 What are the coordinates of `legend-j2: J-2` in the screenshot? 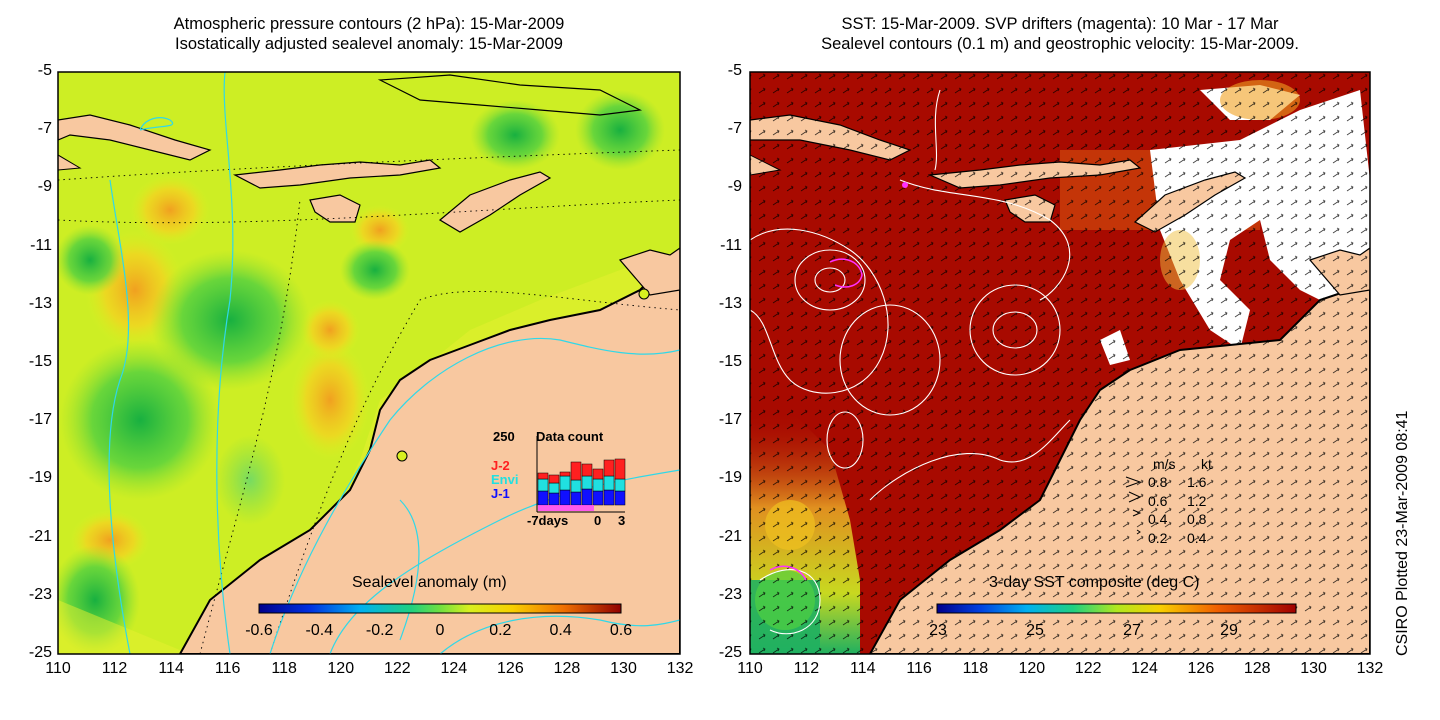 It's located at (500, 465).